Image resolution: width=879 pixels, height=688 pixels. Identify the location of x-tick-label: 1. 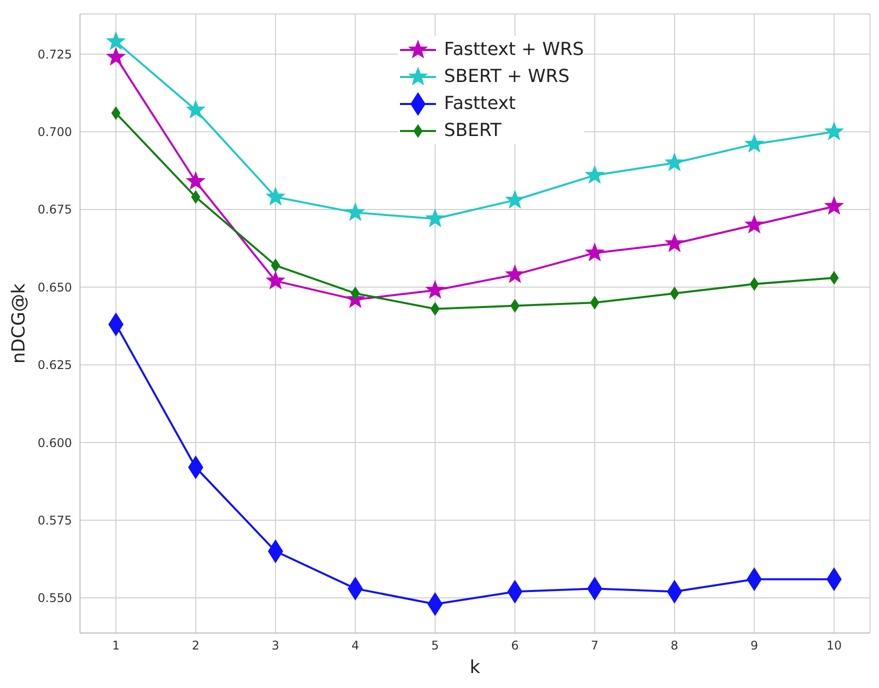
(116, 645).